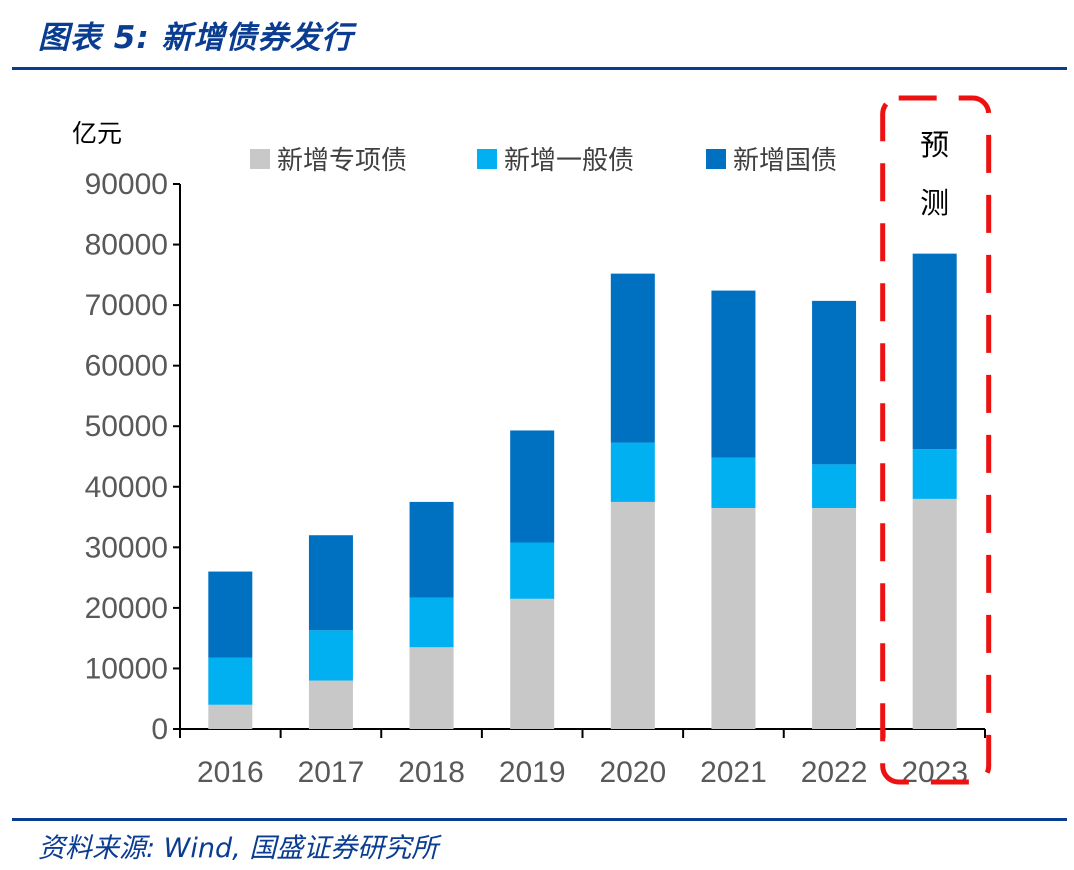 The width and height of the screenshot is (1074, 870). What do you see at coordinates (126, 305) in the screenshot?
I see `y-tick-label: 70000` at bounding box center [126, 305].